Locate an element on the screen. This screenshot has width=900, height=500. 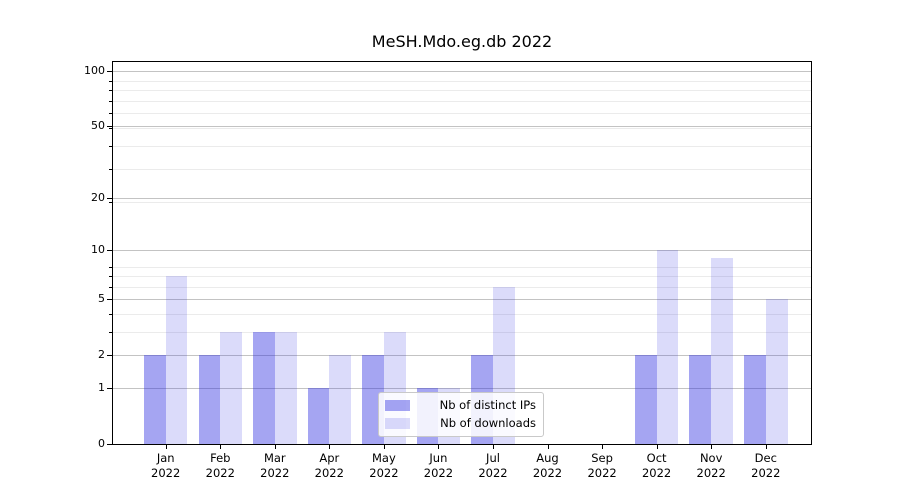
bar-distinct-ips-mar is located at coordinates (264, 388).